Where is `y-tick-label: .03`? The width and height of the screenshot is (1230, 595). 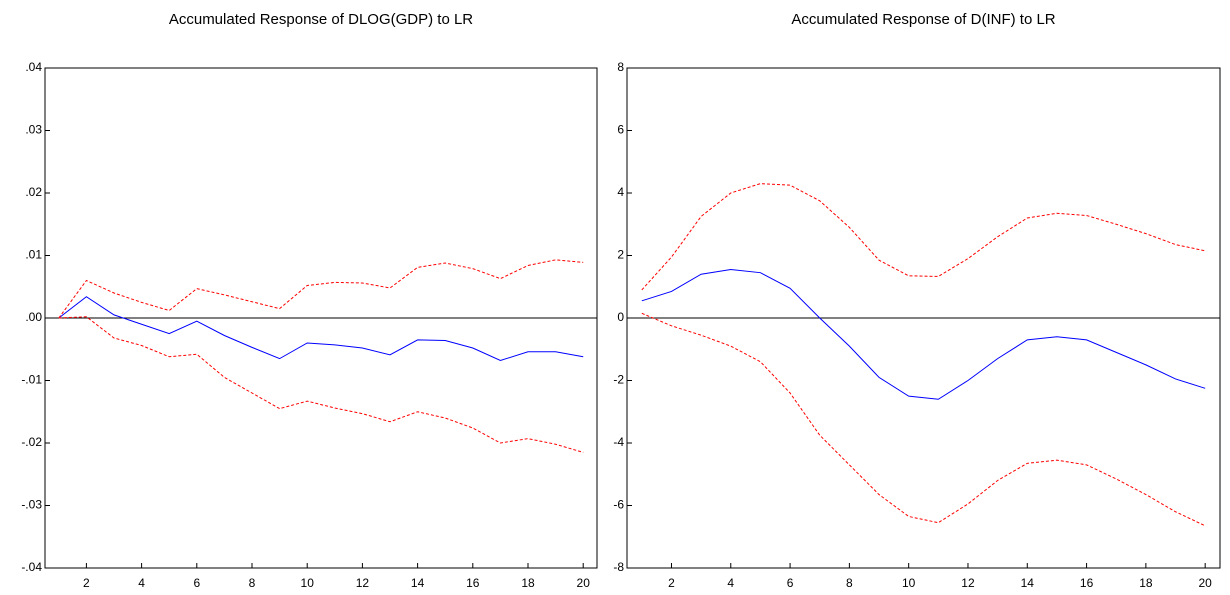 y-tick-label: .03 is located at coordinates (33, 130).